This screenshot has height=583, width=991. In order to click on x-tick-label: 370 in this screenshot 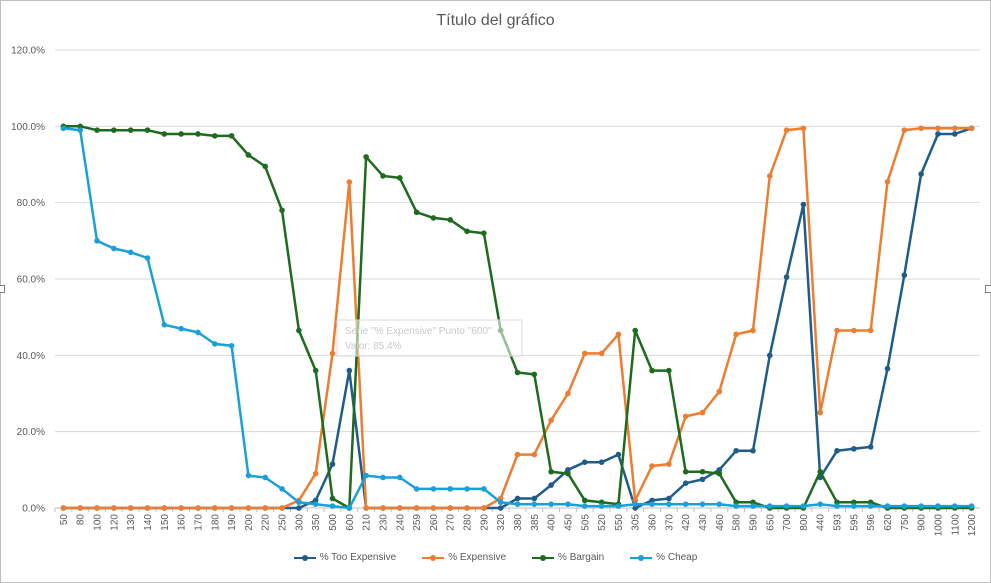, I will do `click(669, 522)`.